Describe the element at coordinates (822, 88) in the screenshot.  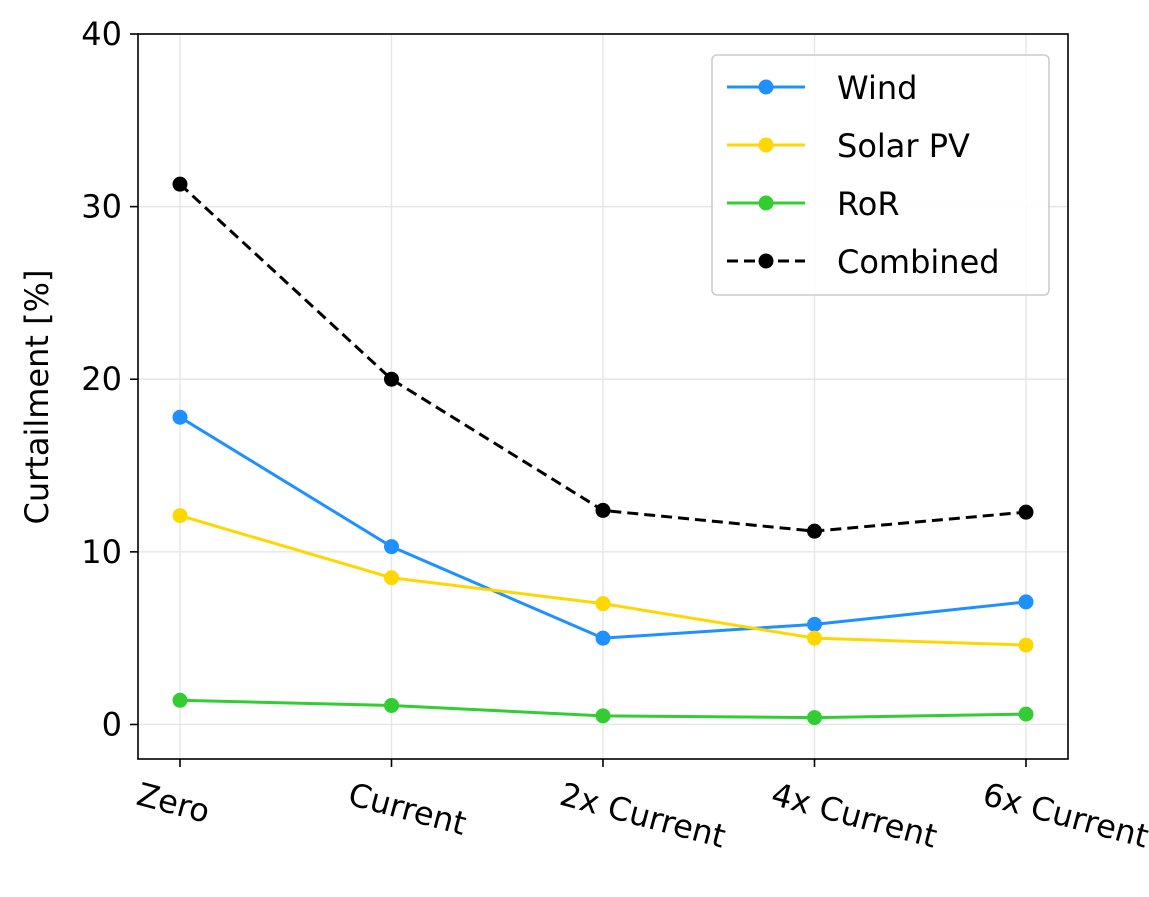
I see `legend-item: Wind` at that location.